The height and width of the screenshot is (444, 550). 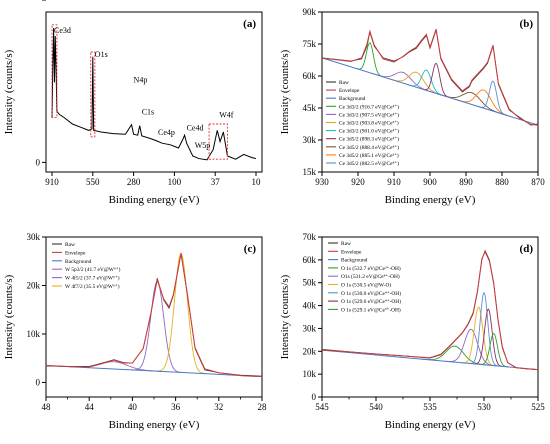 What do you see at coordinates (62, 30) in the screenshot?
I see `peak-label: Ce3d` at bounding box center [62, 30].